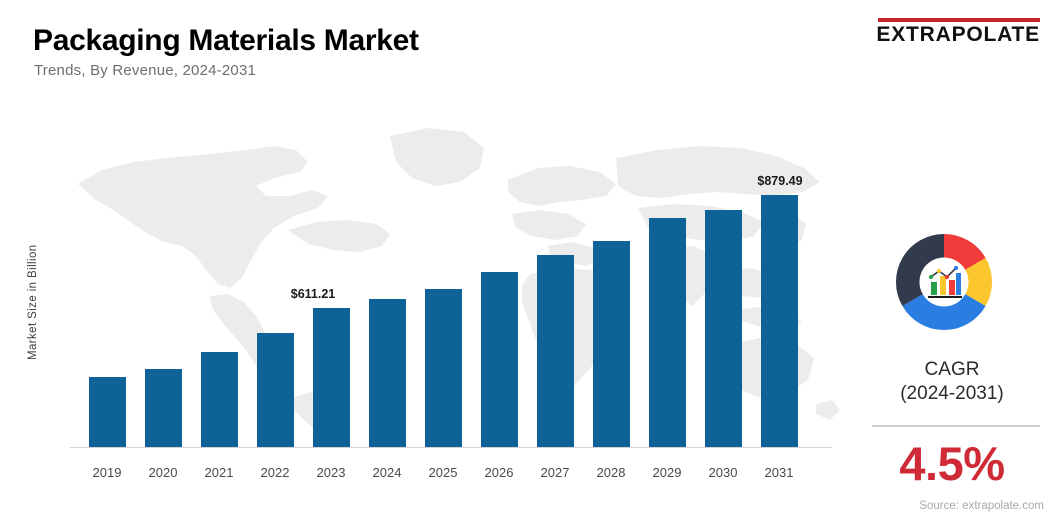 The width and height of the screenshot is (1056, 528). Describe the element at coordinates (499, 359) in the screenshot. I see `bar-2026` at that location.